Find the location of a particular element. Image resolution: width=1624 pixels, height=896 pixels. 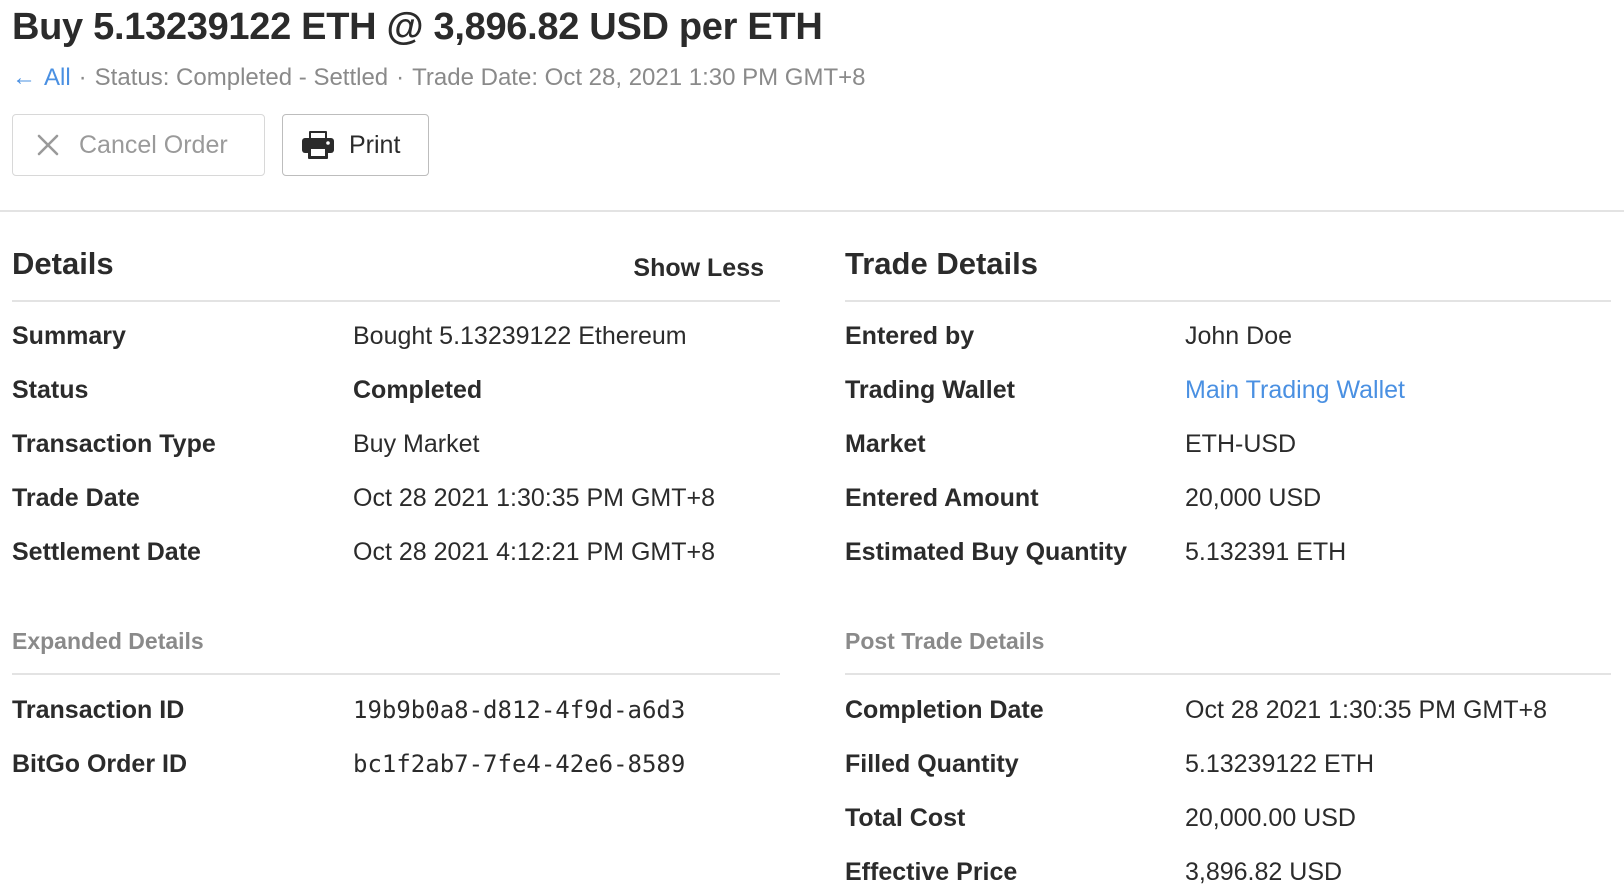

detail-label: Total Cost is located at coordinates (905, 818).